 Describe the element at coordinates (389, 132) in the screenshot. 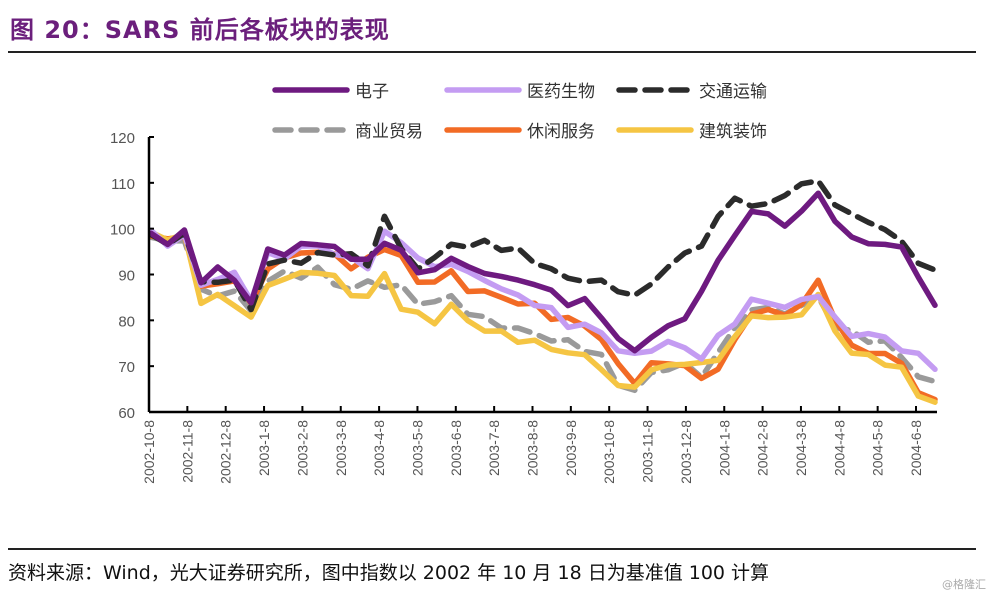

I see `legend-label: 商业贸易` at that location.